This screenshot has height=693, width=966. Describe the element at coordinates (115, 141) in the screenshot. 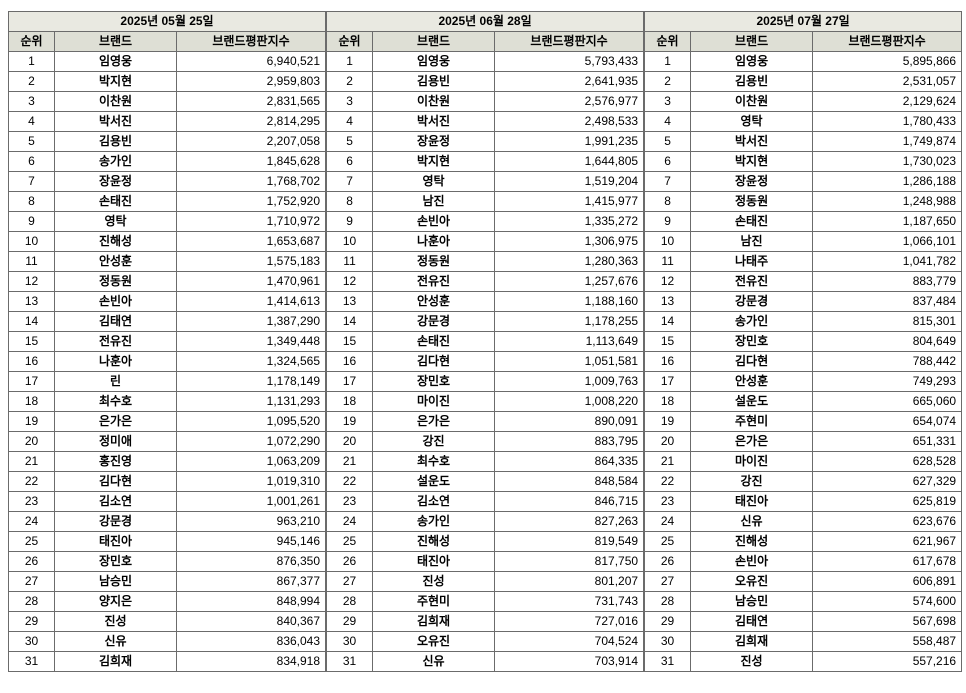

I see `brand-cell: 김용빈` at that location.